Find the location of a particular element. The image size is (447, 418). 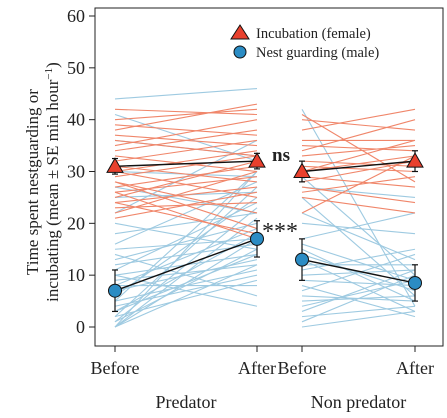

y-tick-label: 30 is located at coordinates (76, 172).